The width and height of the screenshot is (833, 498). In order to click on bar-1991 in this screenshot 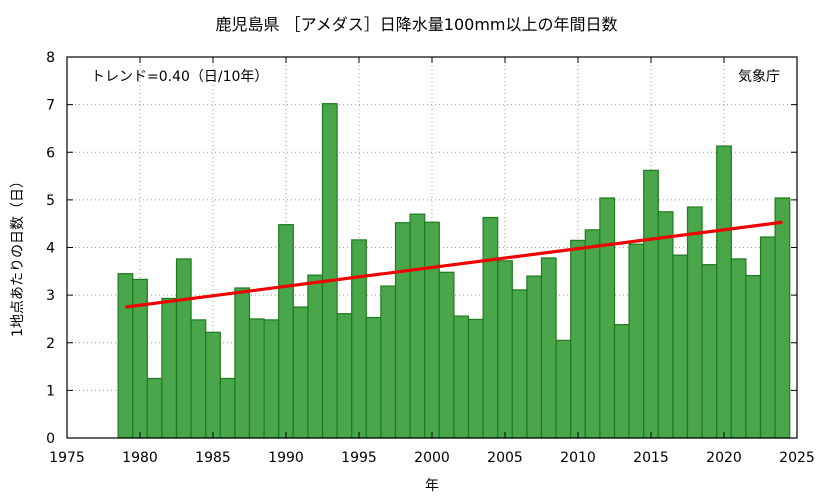, I will do `click(300, 372)`.